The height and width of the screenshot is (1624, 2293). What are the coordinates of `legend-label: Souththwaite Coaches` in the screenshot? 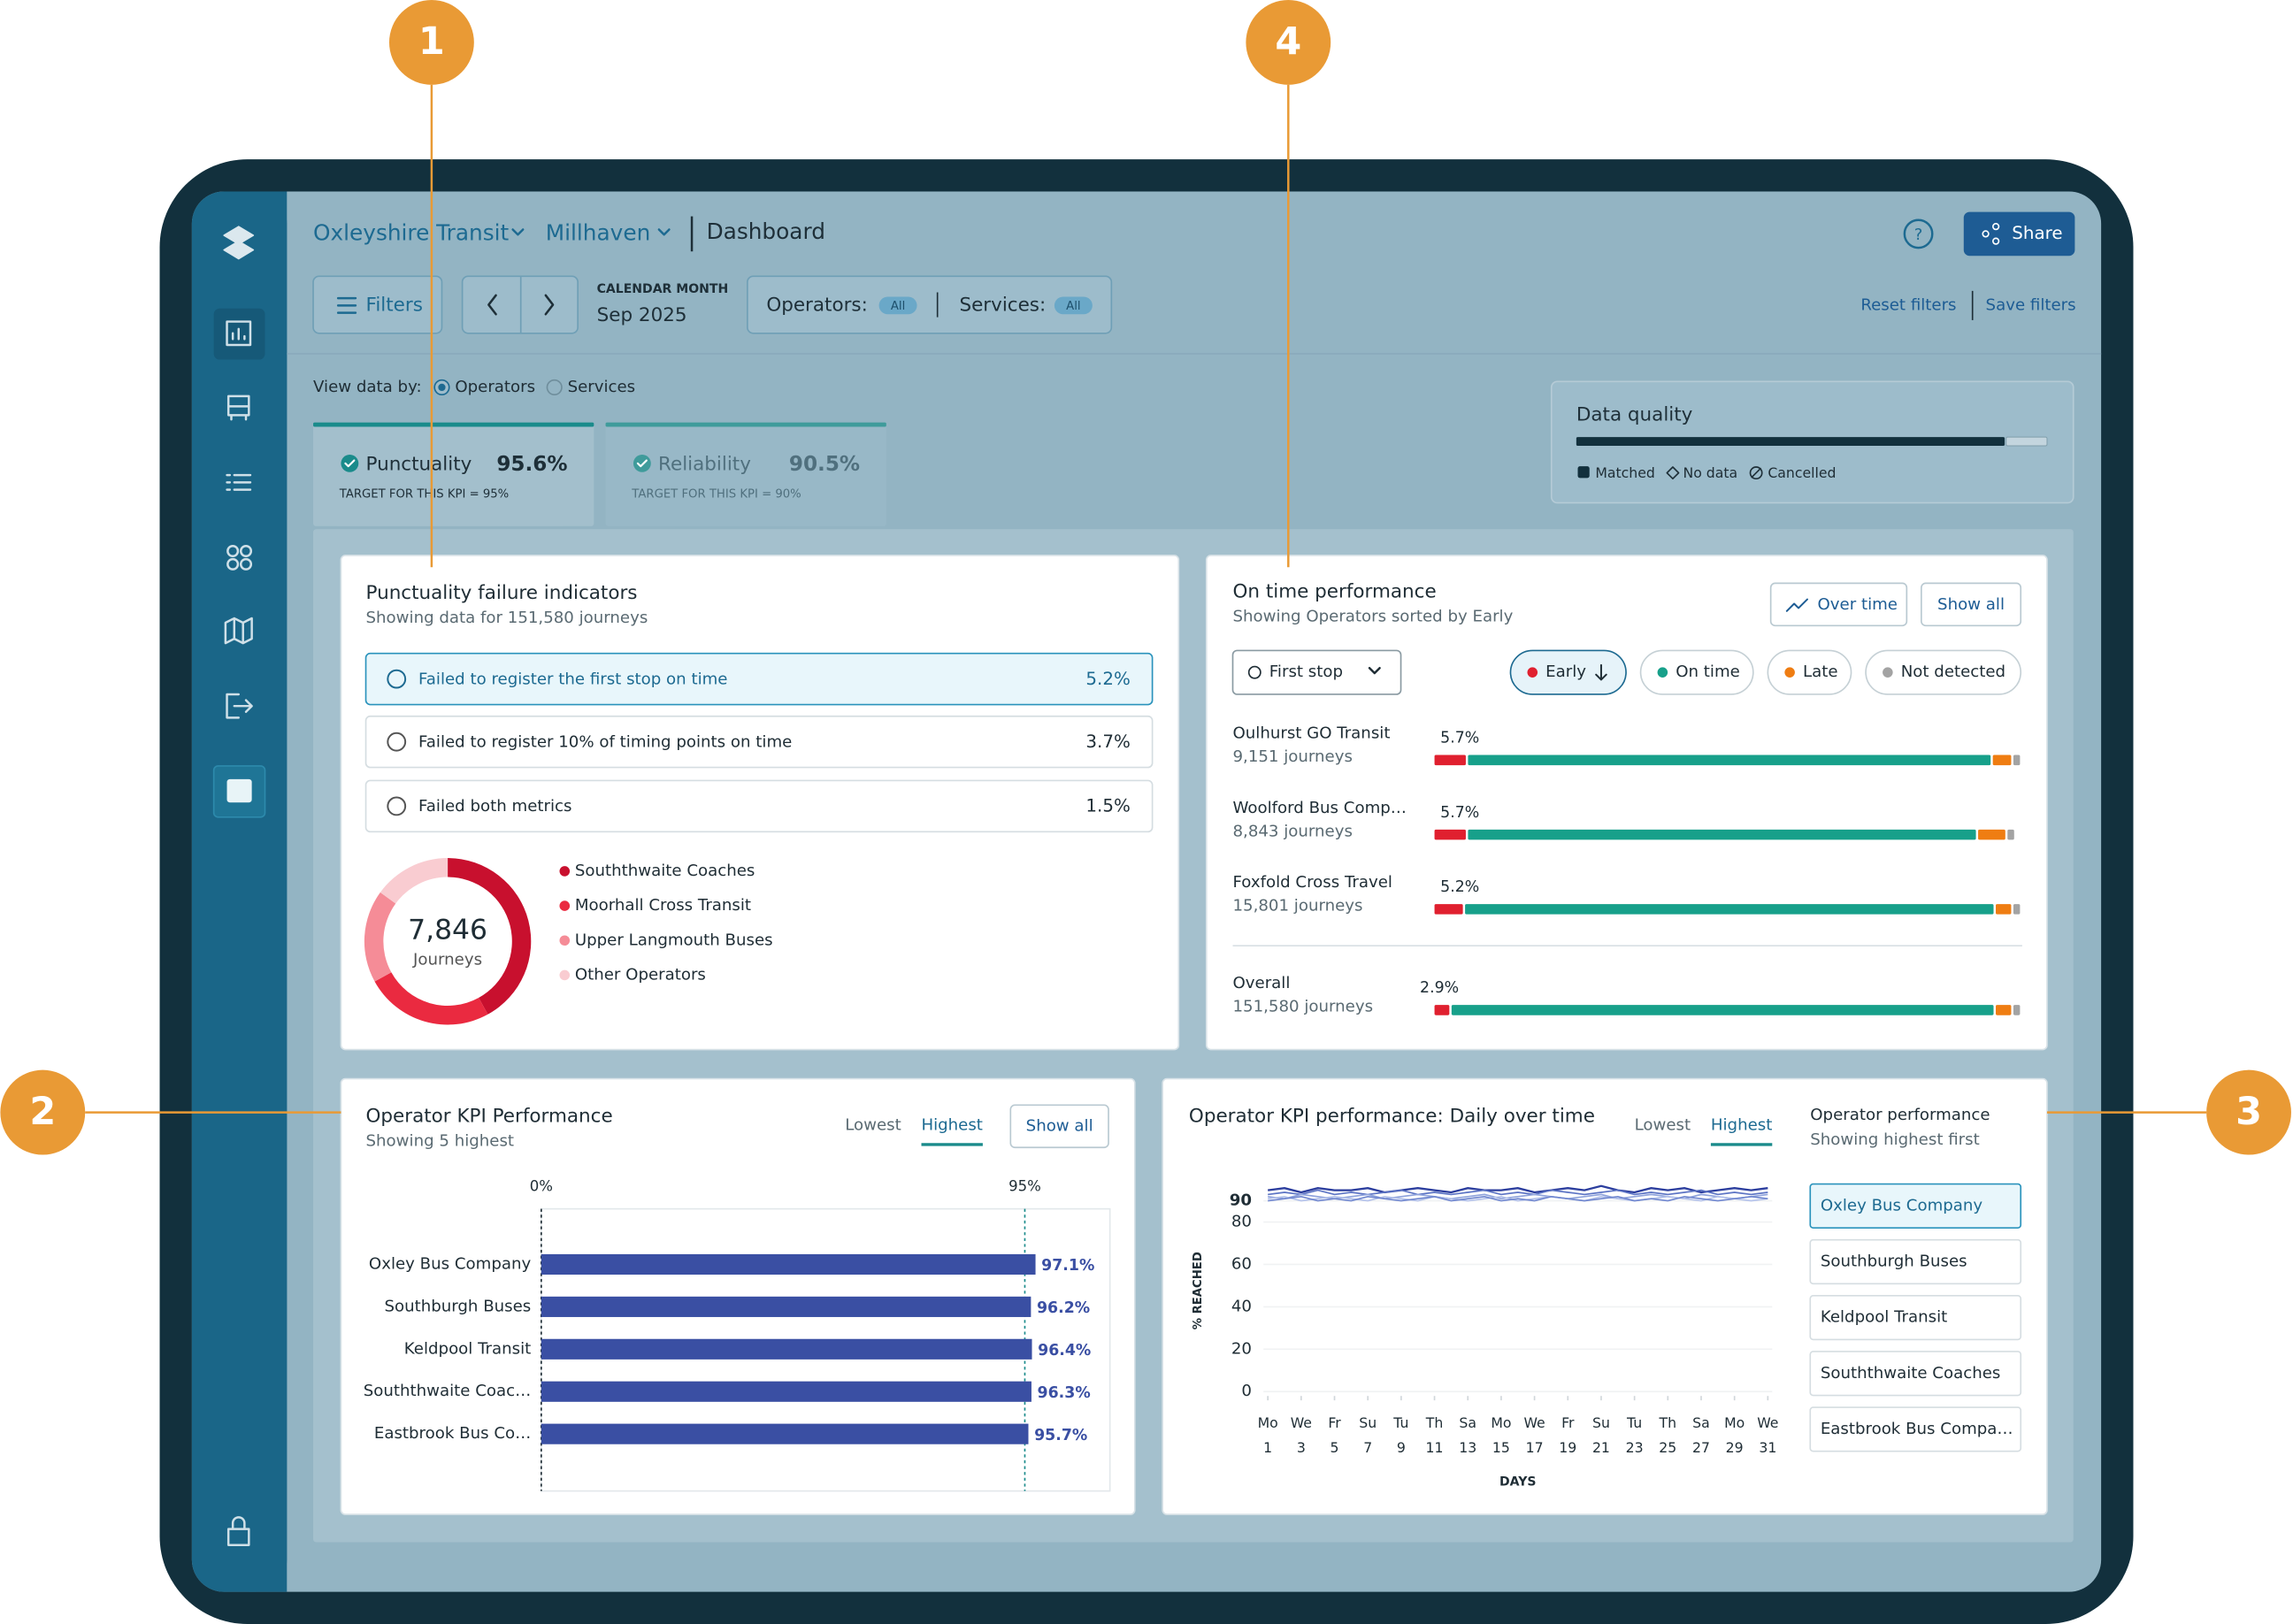 It's located at (1911, 1373).